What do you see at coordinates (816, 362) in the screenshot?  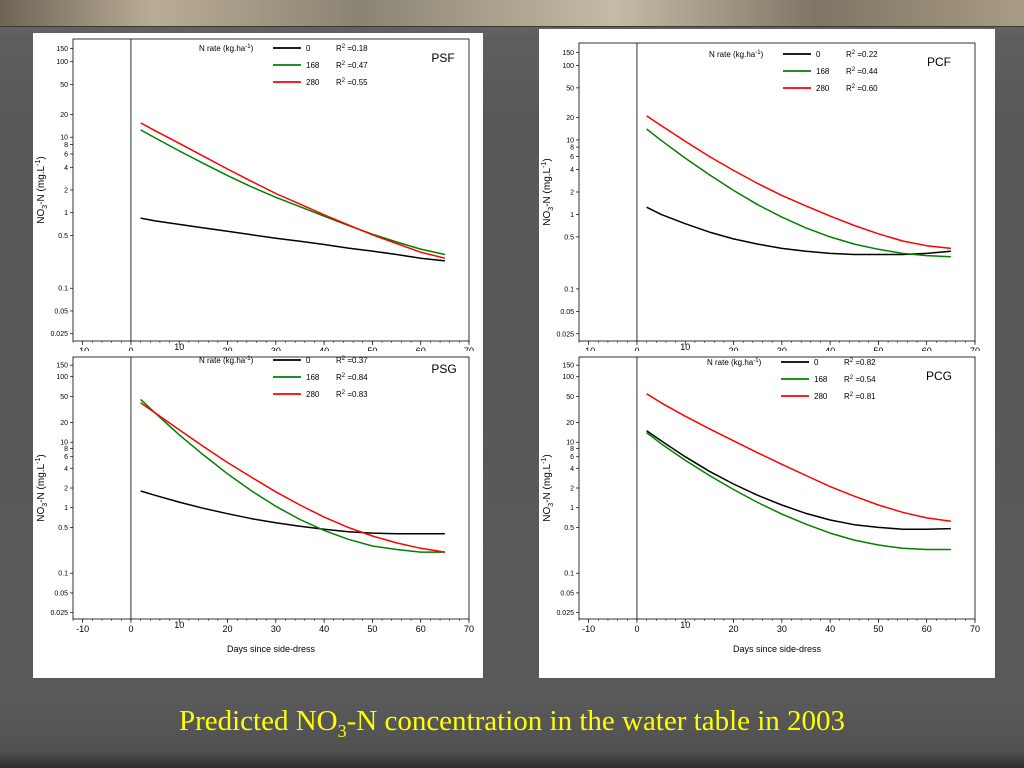 I see `legend-label-pcg-0: 0` at bounding box center [816, 362].